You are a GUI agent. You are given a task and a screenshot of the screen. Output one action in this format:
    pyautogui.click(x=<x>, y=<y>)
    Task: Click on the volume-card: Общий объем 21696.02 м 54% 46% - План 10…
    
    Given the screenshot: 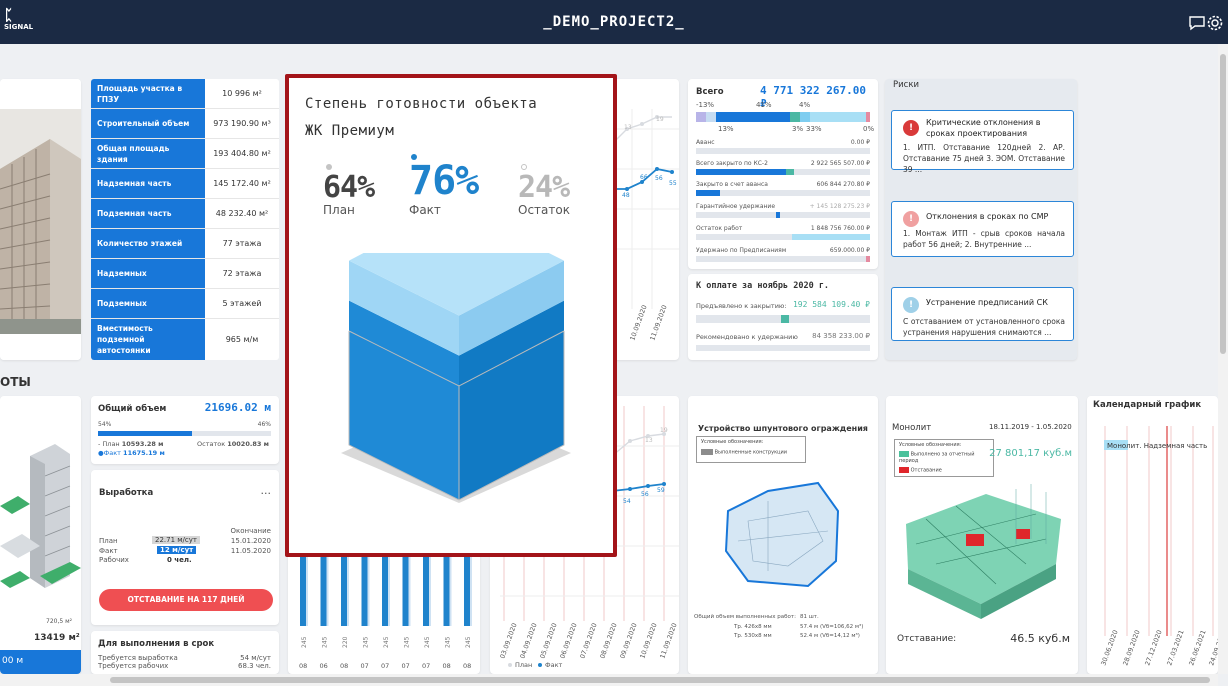 What is the action you would take?
    pyautogui.click(x=185, y=430)
    